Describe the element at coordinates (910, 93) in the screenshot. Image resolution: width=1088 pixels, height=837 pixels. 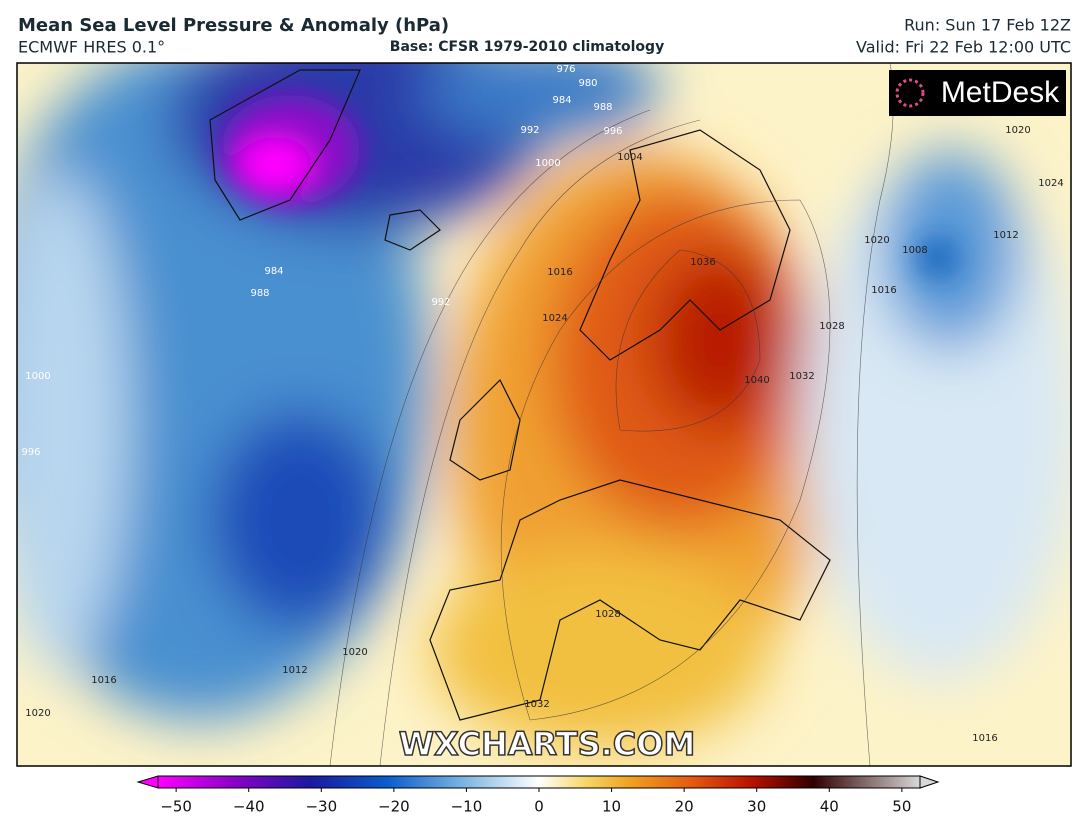
I see `logo-icon` at that location.